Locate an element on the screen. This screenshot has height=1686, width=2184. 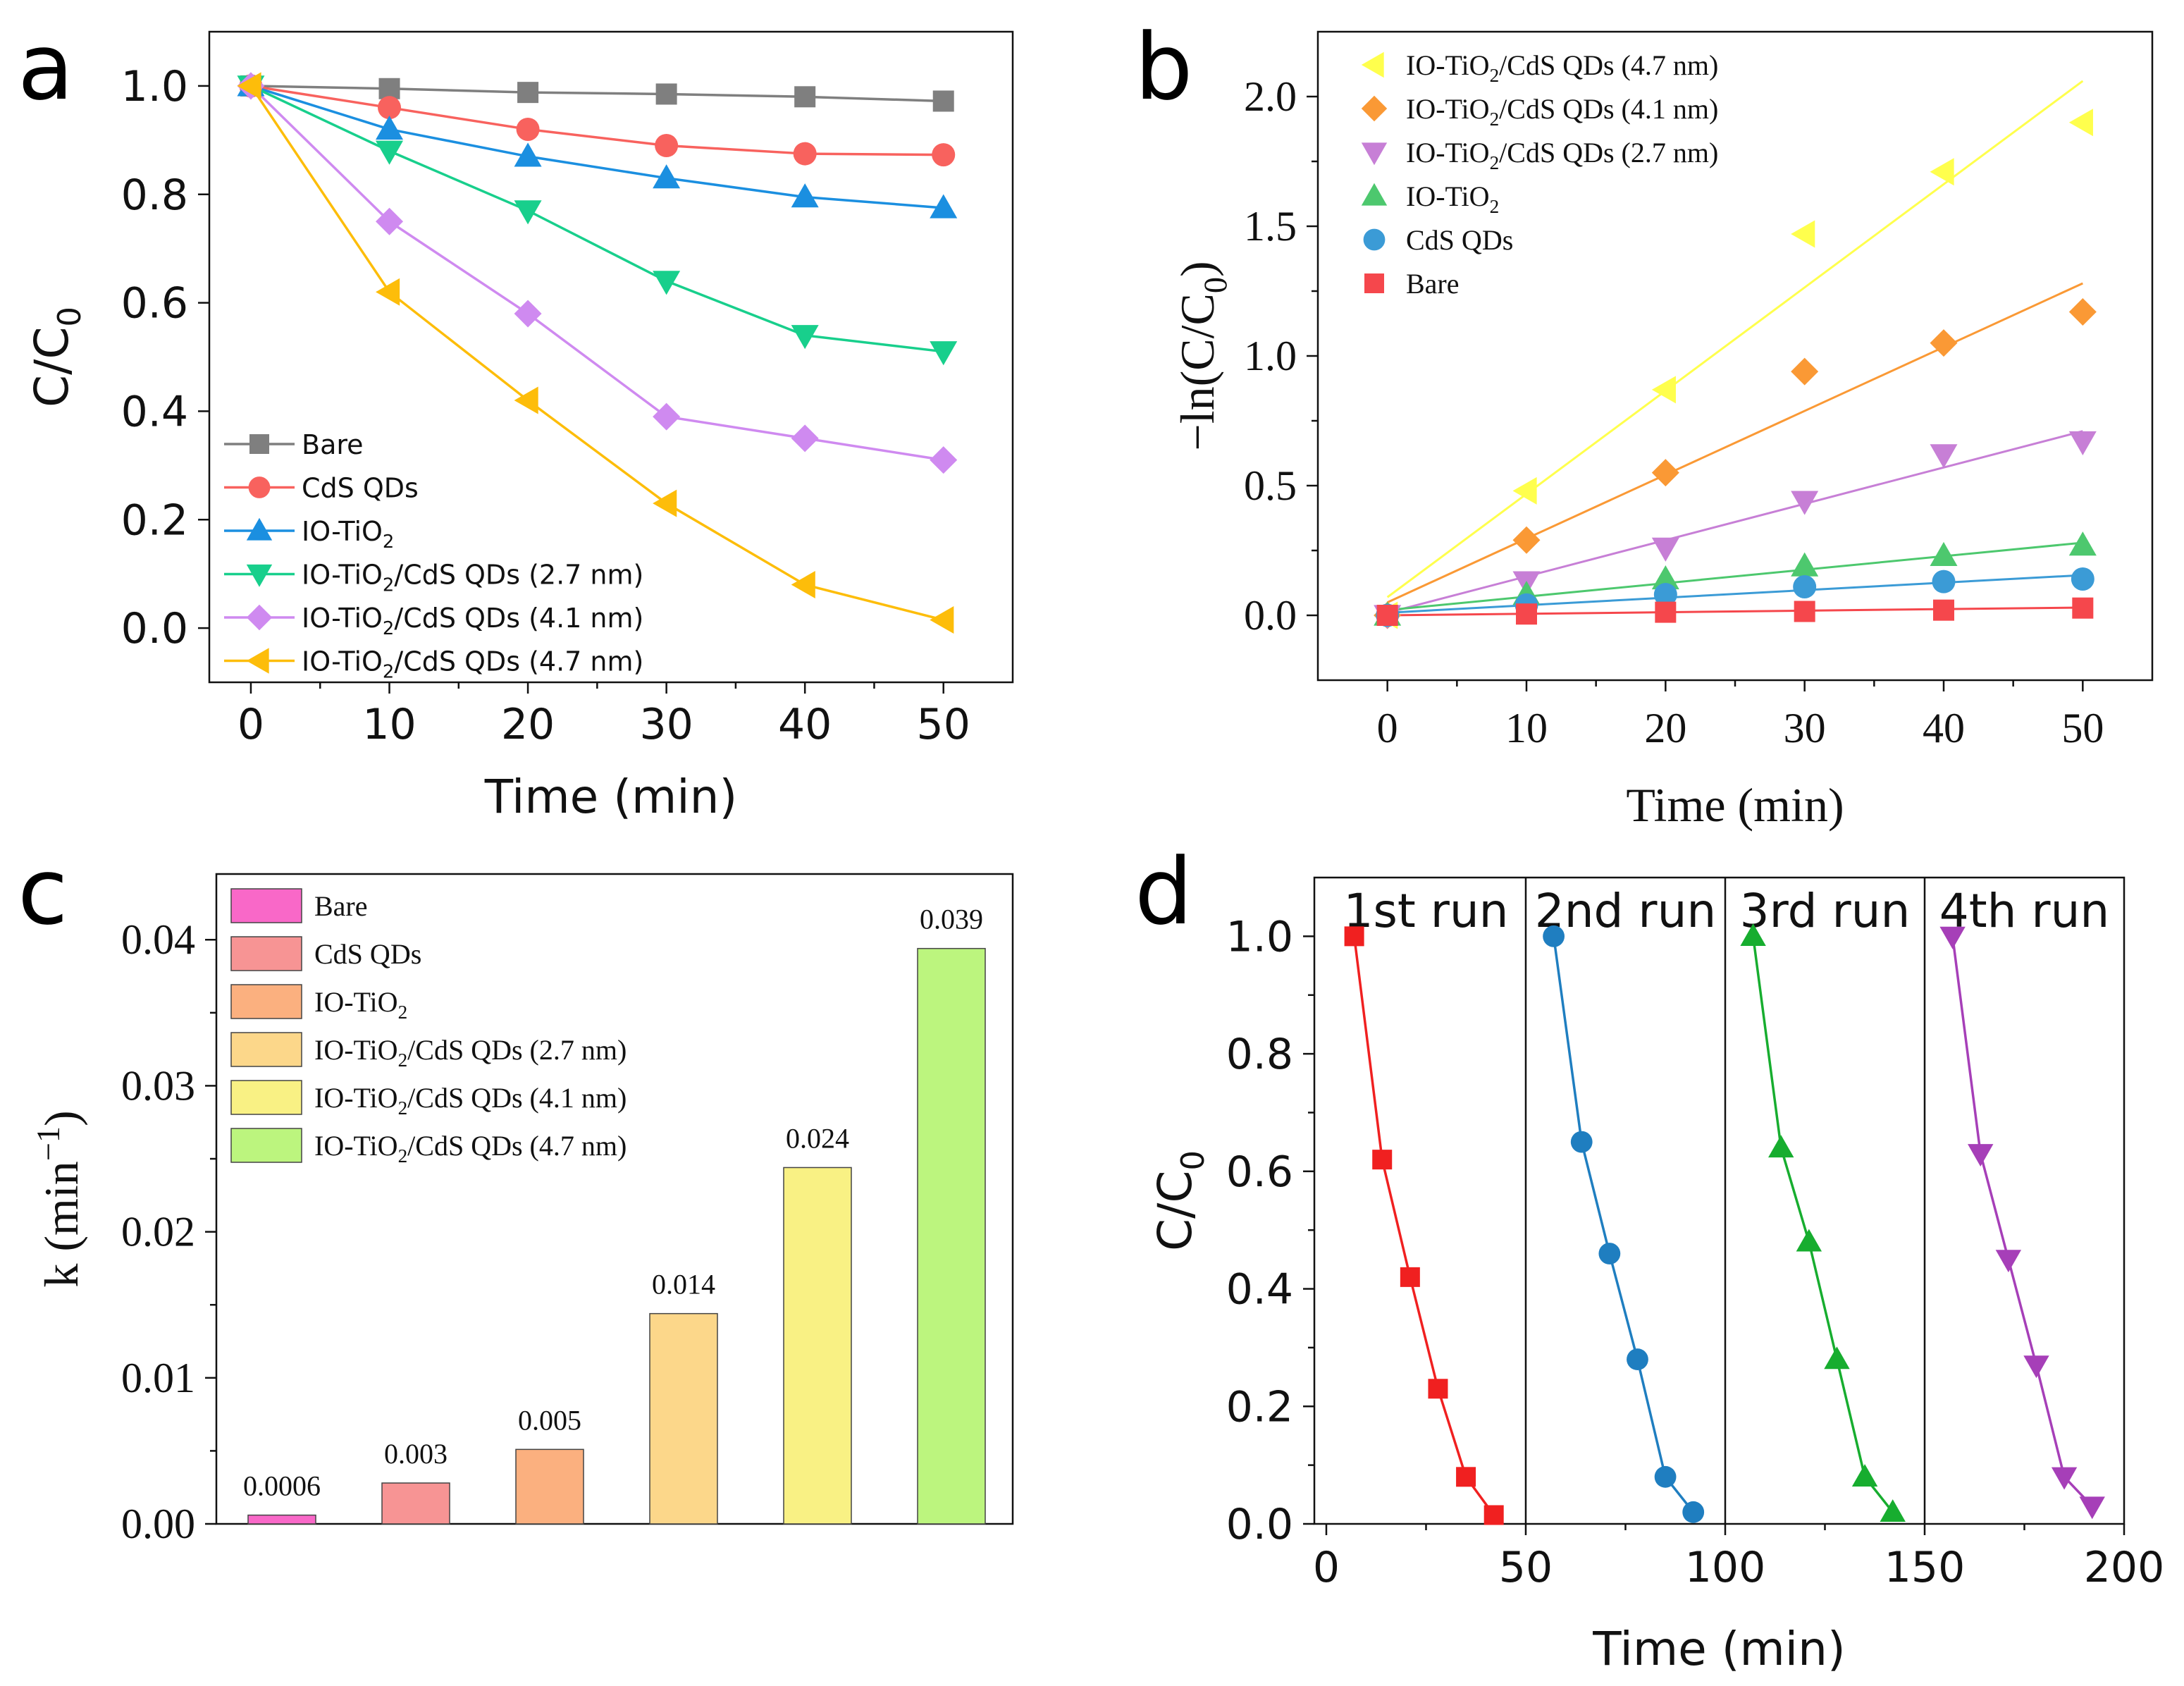
b-legend-label: IO-TiO2 is located at coordinates (1452, 199).